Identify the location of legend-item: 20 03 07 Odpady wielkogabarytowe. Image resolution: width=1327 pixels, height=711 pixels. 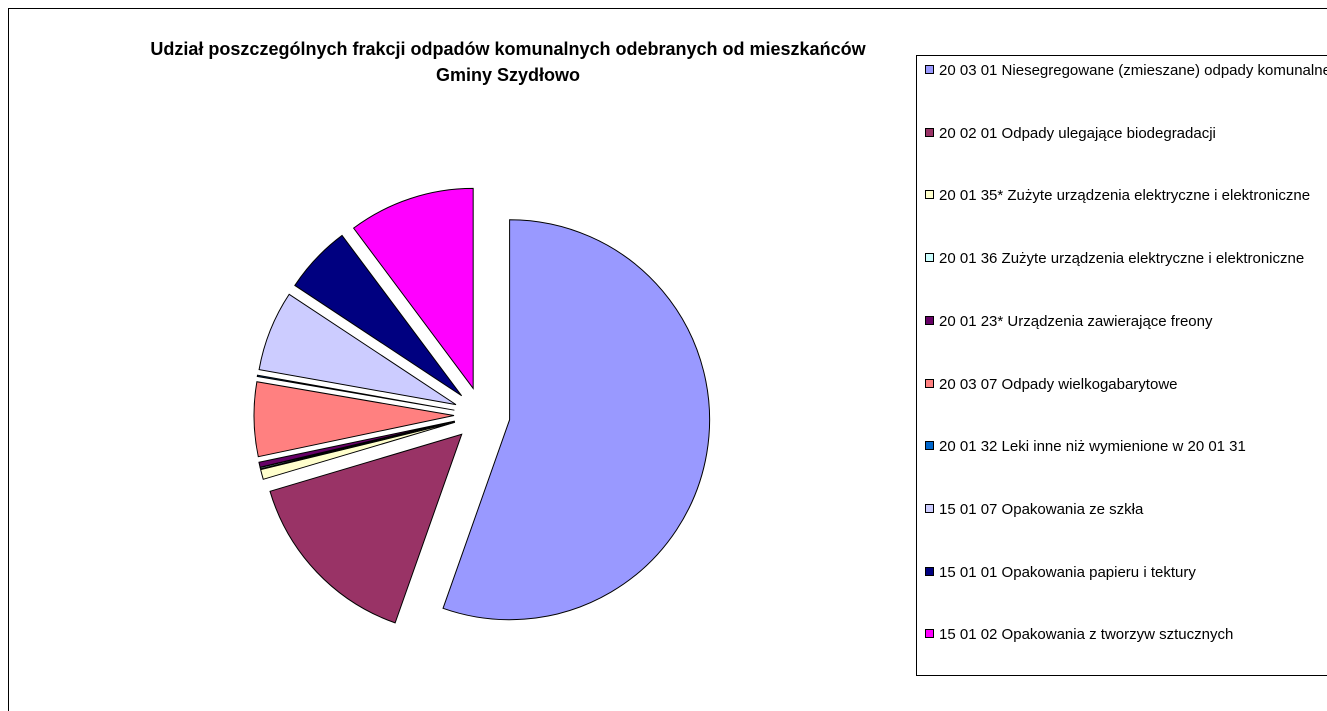
(1126, 384).